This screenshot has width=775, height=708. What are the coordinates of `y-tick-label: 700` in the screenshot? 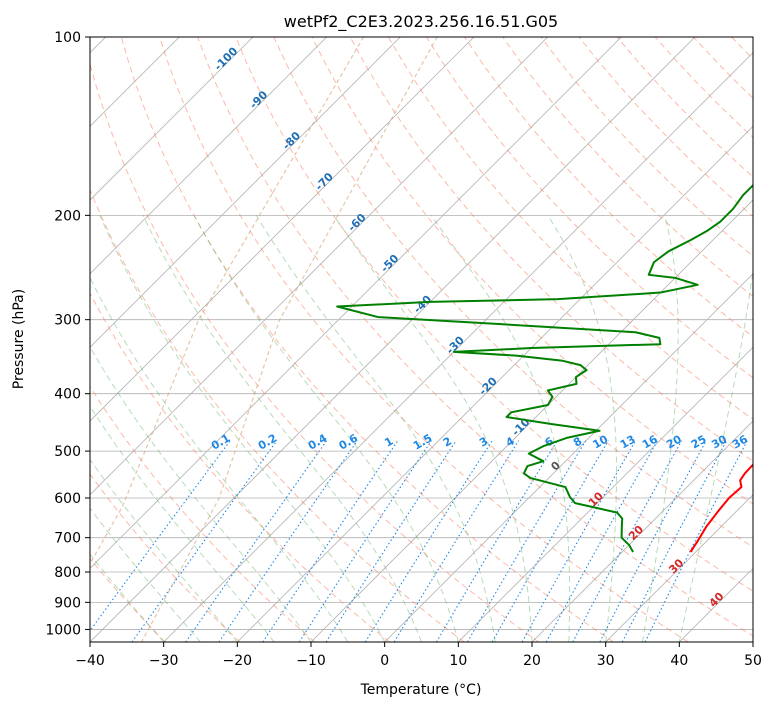 It's located at (67, 539).